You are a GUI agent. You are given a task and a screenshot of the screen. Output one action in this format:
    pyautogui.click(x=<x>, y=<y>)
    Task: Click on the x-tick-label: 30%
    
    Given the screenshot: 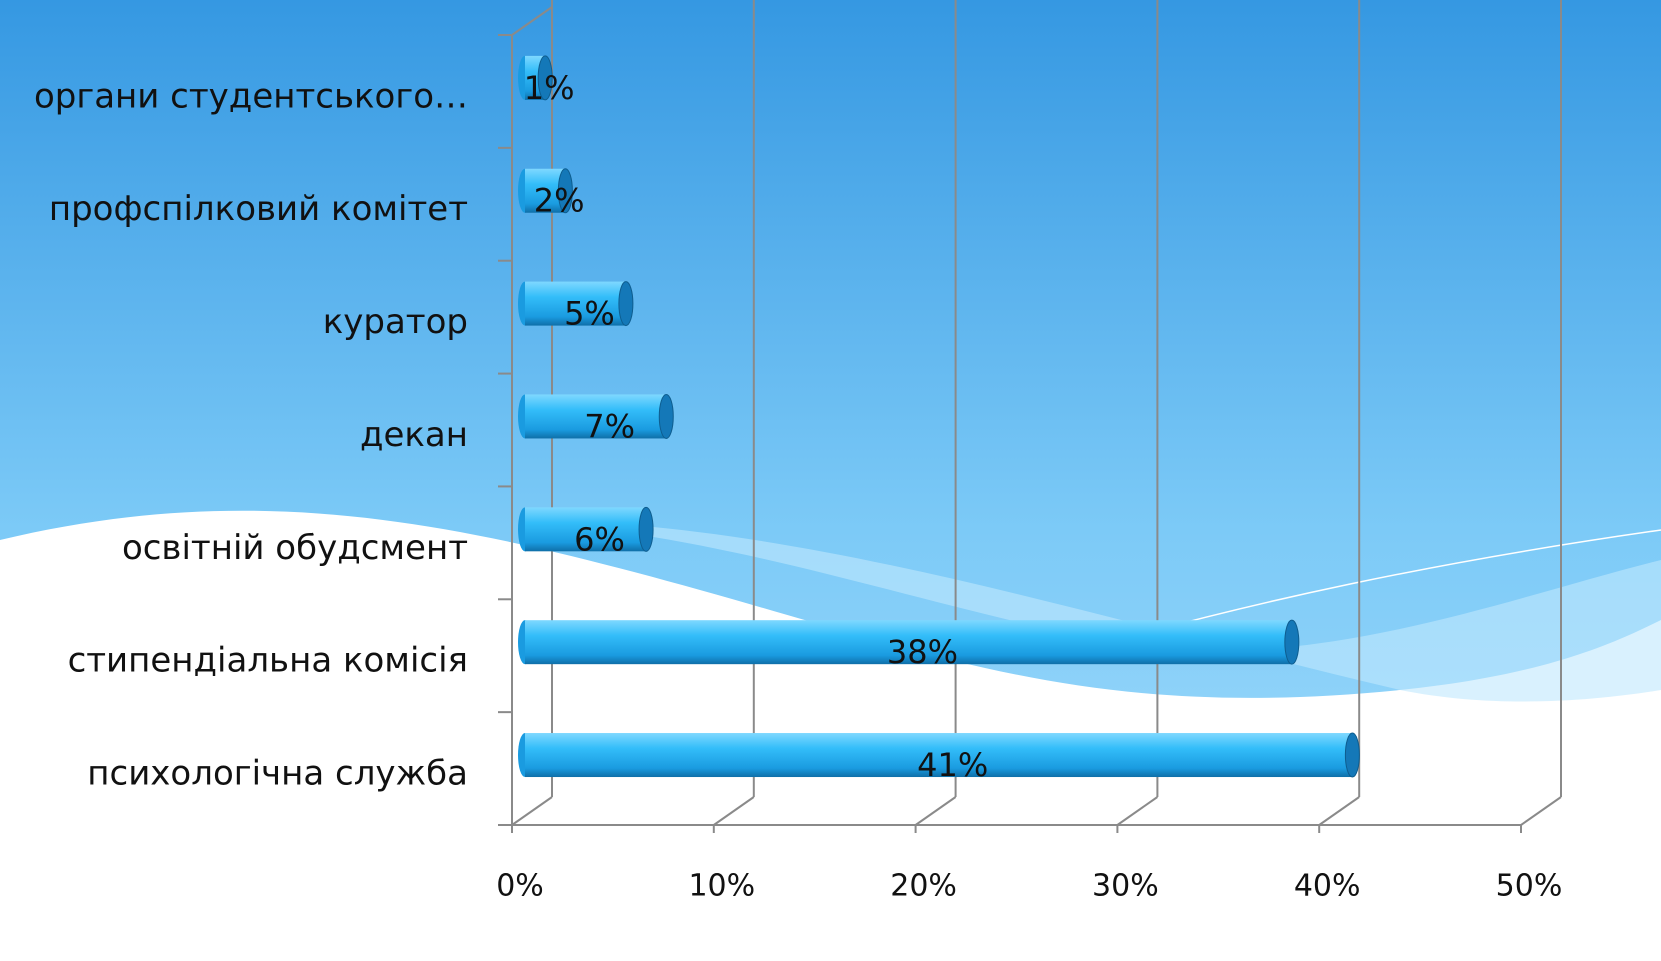 What is the action you would take?
    pyautogui.click(x=1125, y=886)
    